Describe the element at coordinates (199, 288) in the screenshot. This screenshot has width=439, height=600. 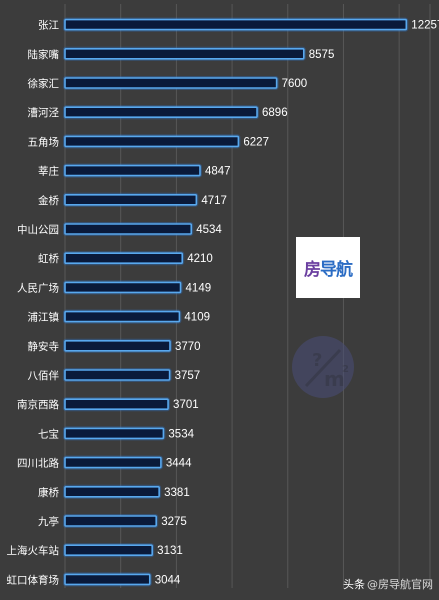
I see `value-label: 4149` at that location.